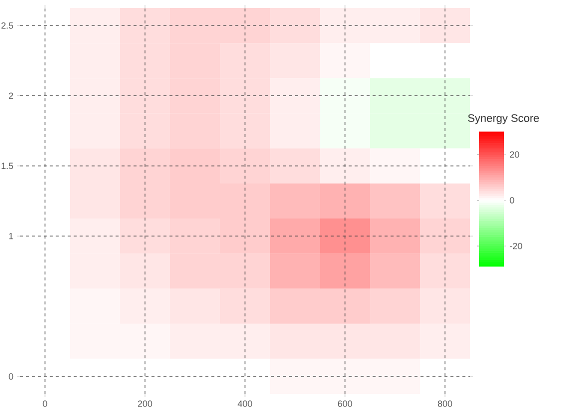  I want to click on x-tick-label: 0, so click(45, 403).